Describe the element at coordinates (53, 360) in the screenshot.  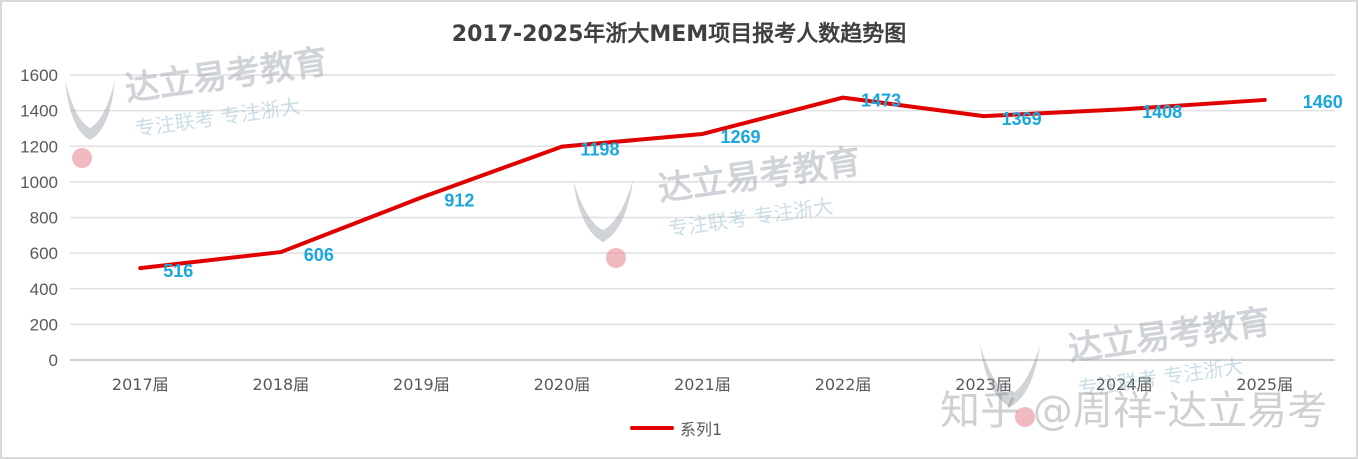
I see `y-tick-label: 0` at that location.